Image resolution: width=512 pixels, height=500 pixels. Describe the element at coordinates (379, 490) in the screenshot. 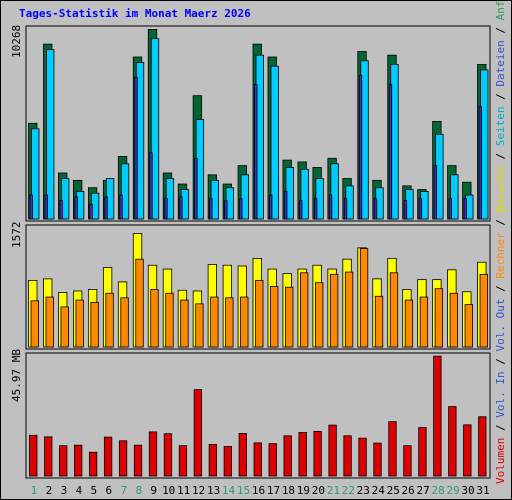

I see `tick-label-day-24: 24` at that location.